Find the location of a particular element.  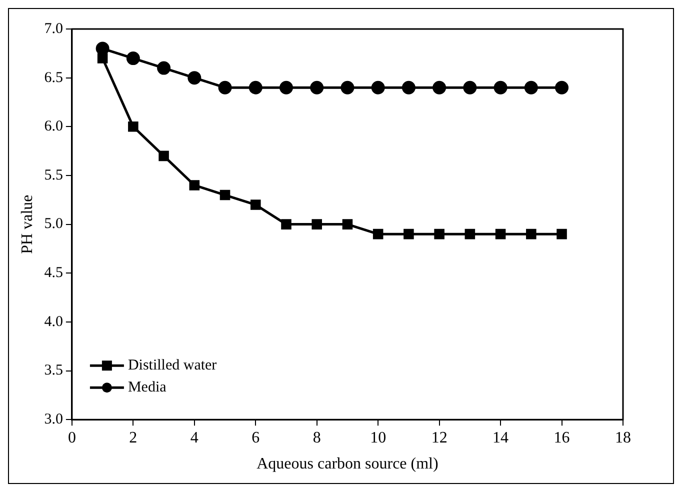

x-tick-label: 16 is located at coordinates (562, 437).